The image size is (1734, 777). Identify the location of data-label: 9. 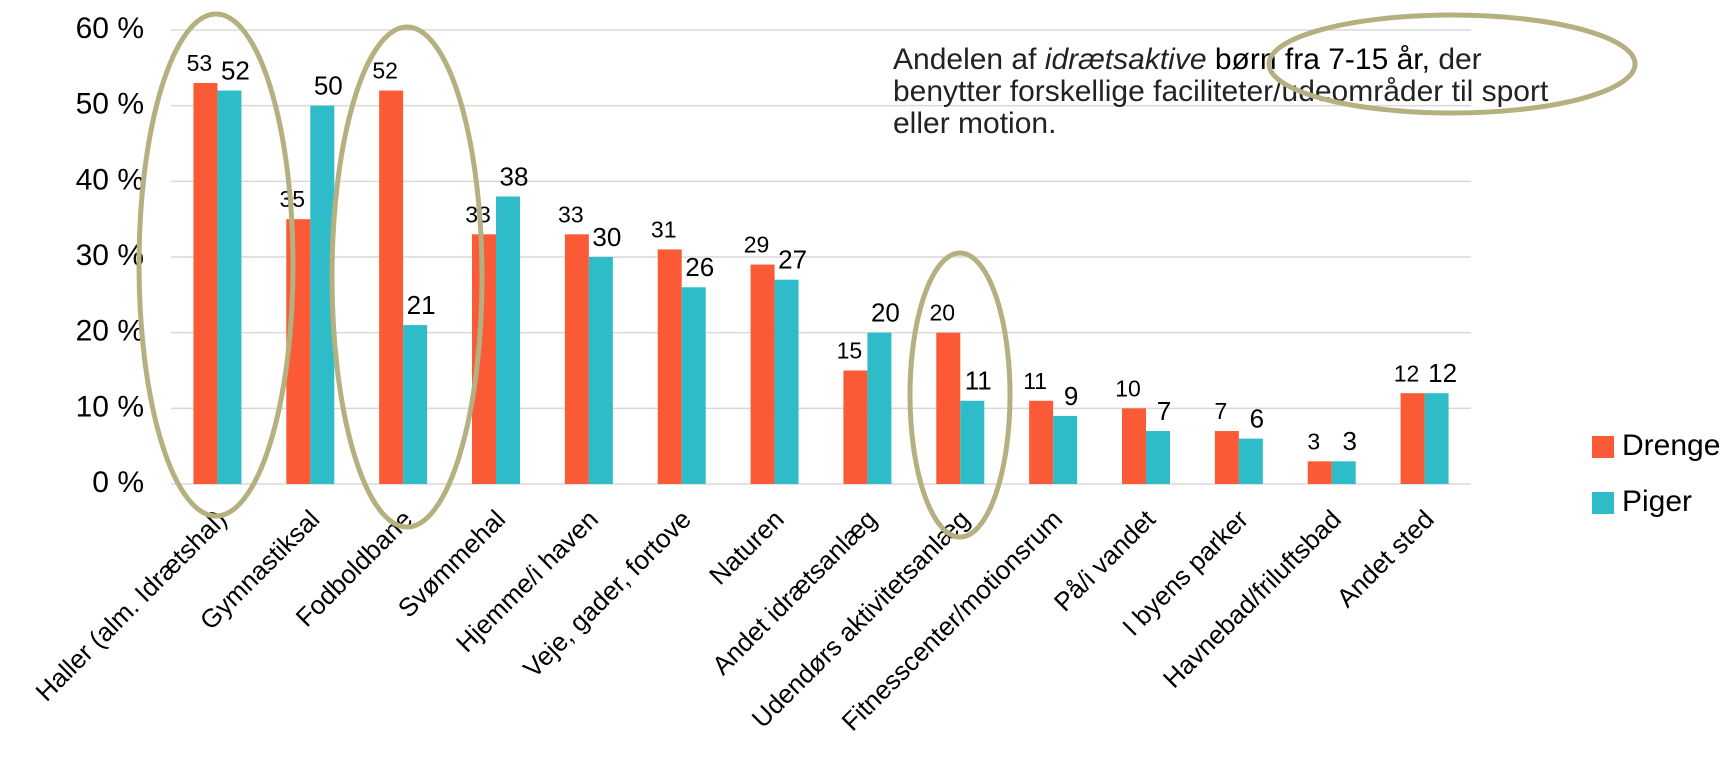
(1071, 396).